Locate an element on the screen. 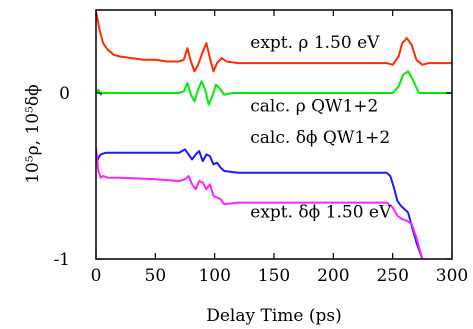  y-tick-label-neg1: -1 is located at coordinates (61, 260).